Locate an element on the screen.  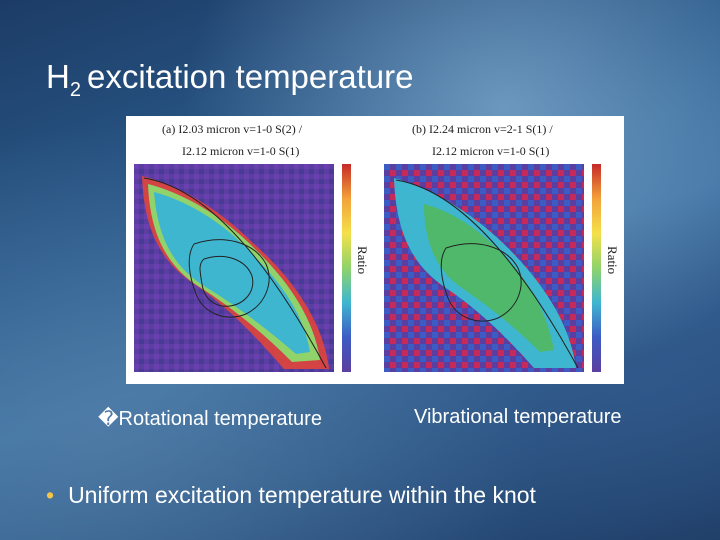
panel-b-label-bottom: I2.12 micron v=1-0 S(1) is located at coordinates (491, 151).